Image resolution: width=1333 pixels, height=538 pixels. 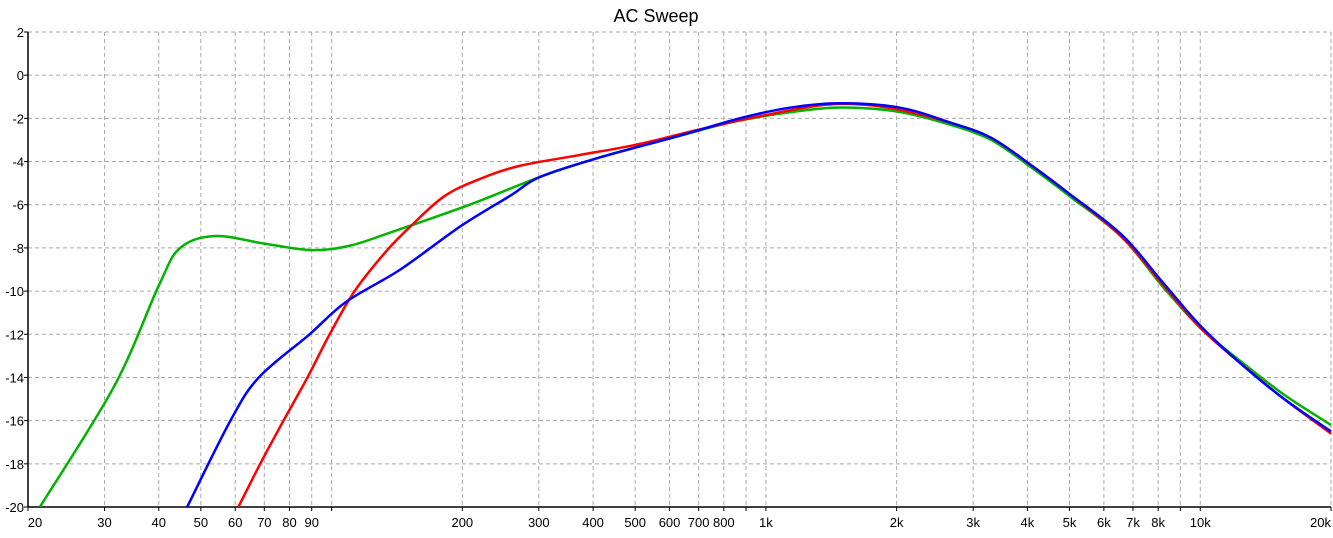 I want to click on x-tick-label: 1k, so click(x=766, y=522).